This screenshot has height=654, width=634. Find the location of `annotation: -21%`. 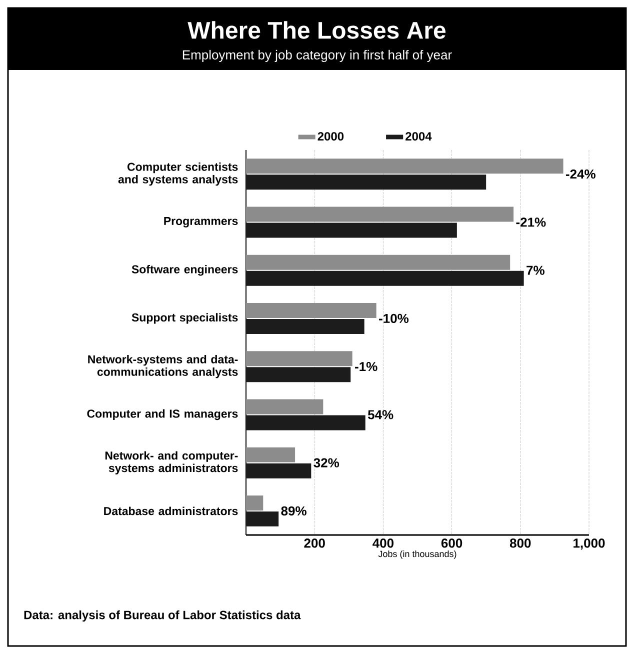

annotation: -21% is located at coordinates (531, 222).